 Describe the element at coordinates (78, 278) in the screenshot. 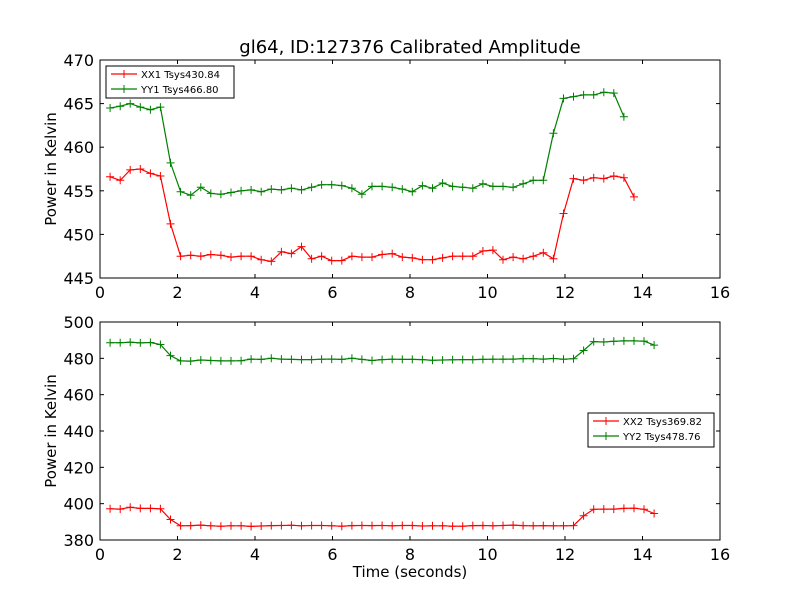

I see `y-tick-label: 445` at that location.